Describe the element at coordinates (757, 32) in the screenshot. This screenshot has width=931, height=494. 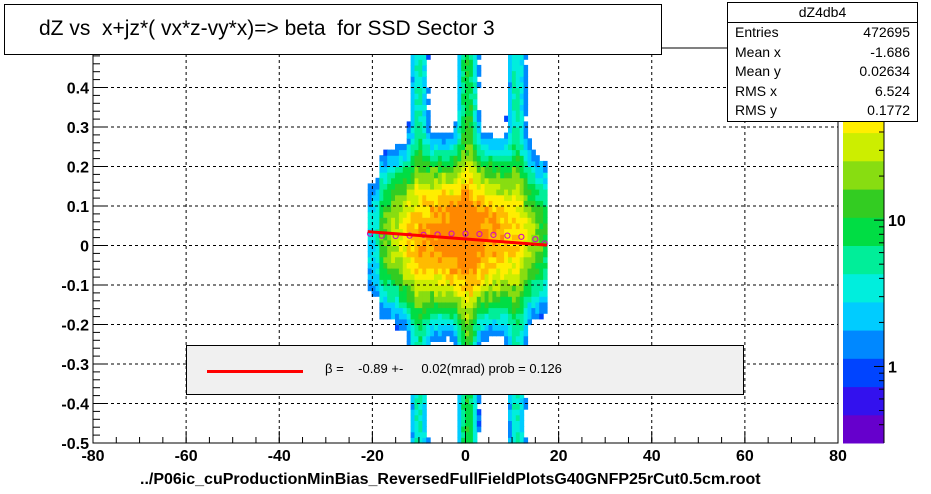
I see `stats-label: Entries` at that location.